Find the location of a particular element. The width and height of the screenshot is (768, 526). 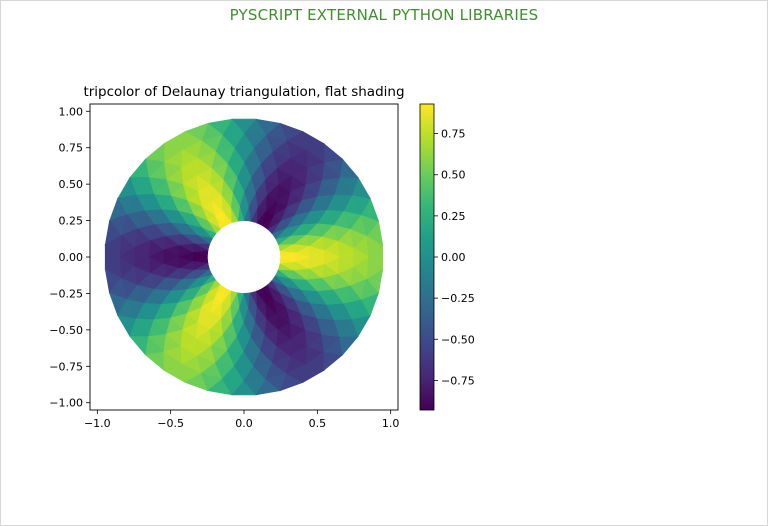

y-tick-label: 0.00 is located at coordinates (71, 257).